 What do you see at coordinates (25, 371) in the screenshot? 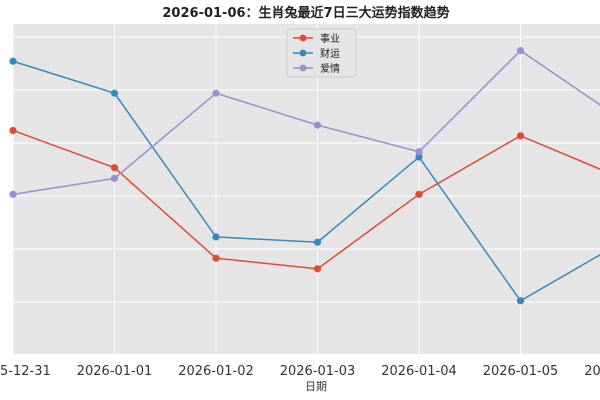
I see `x-tick-label: 2025-12-31` at bounding box center [25, 371].